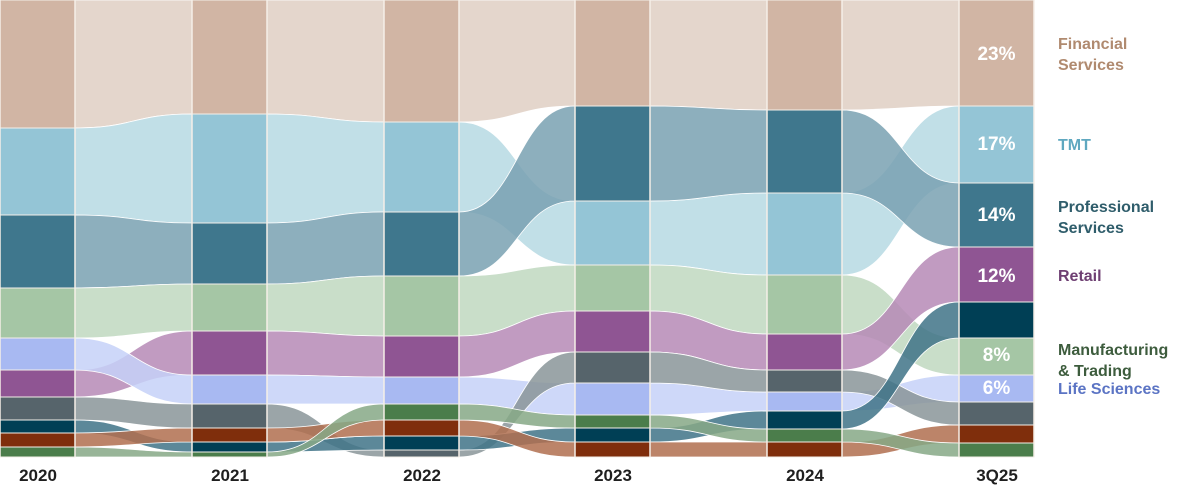  Describe the element at coordinates (612, 449) in the screenshot. I see `bar-segment-rust-2023` at that location.